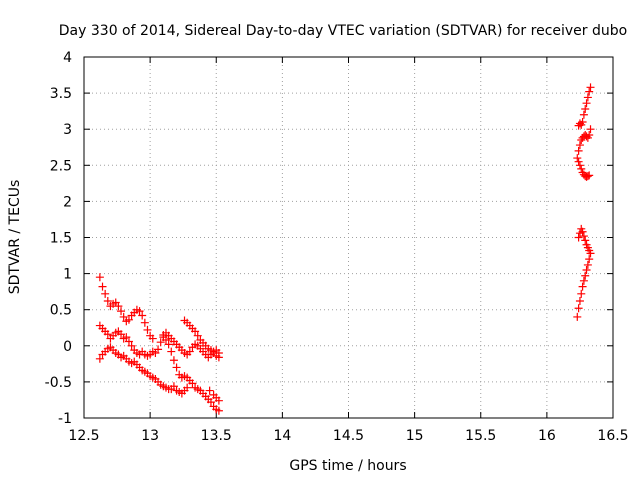 The height and width of the screenshot is (480, 640). I want to click on y-tick-label: -1, so click(65, 419).